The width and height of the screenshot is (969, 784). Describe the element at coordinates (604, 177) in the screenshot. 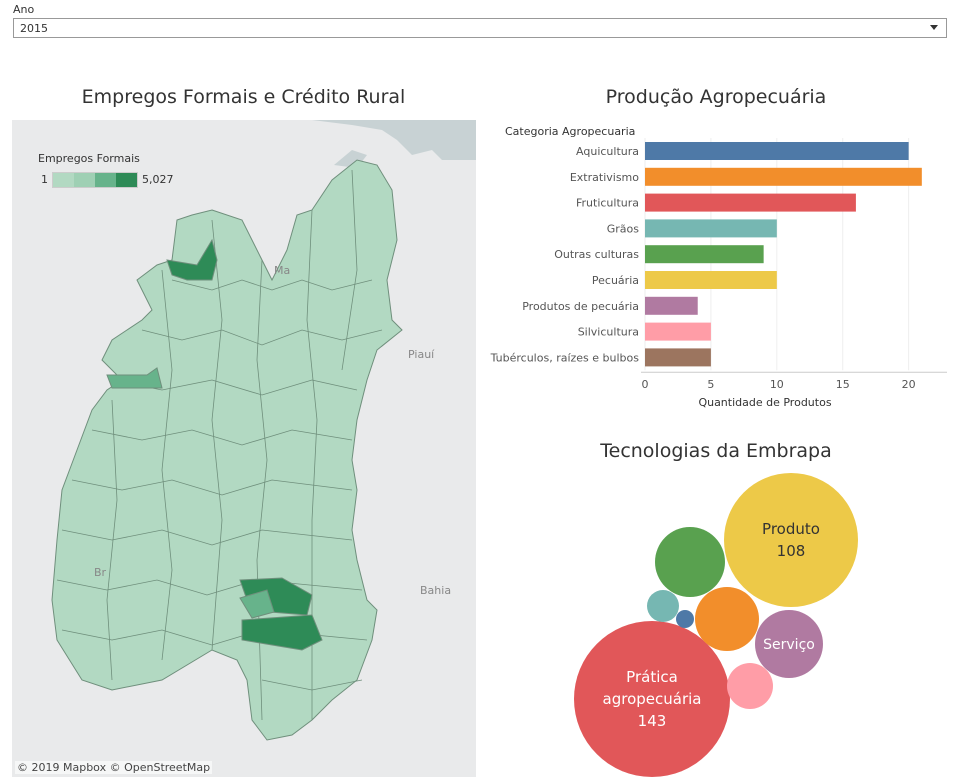

I see `category-label: Extrativismo` at that location.